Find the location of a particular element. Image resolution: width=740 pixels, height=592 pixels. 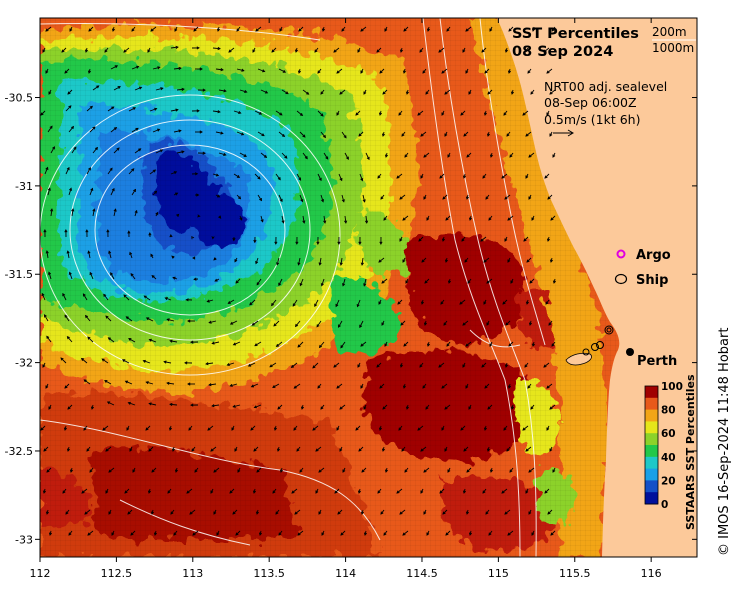

colorbar is located at coordinates (651, 445).